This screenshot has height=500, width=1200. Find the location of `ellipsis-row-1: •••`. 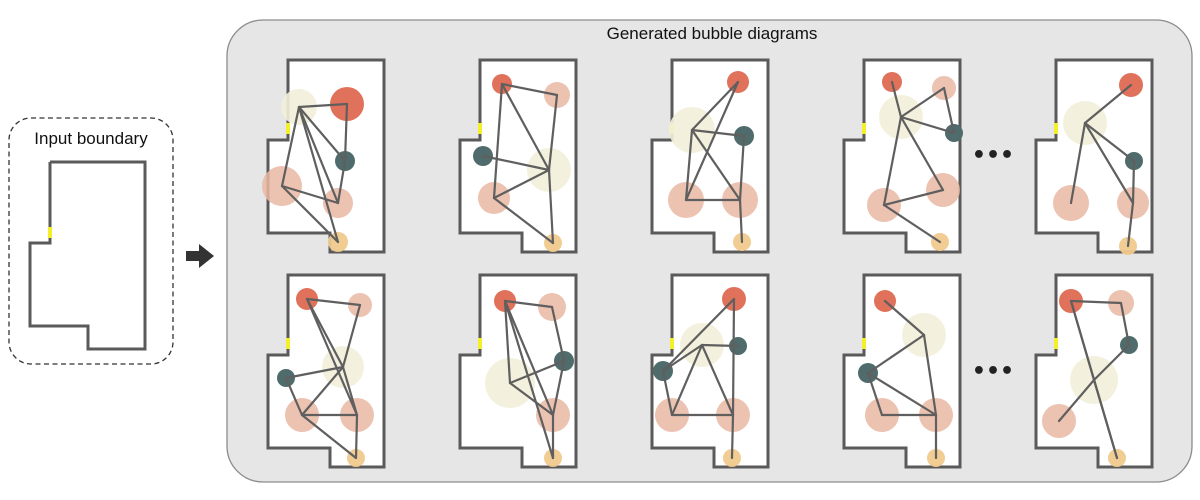

ellipsis-row-1: ••• is located at coordinates (993, 155).